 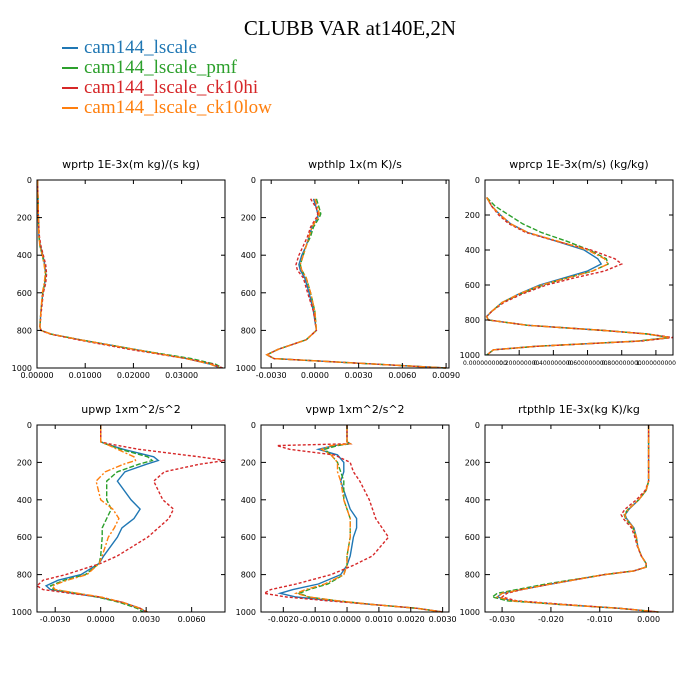 What do you see at coordinates (656, 363) in the screenshot?
I see `x-tick-label: 1.000000000` at bounding box center [656, 363].